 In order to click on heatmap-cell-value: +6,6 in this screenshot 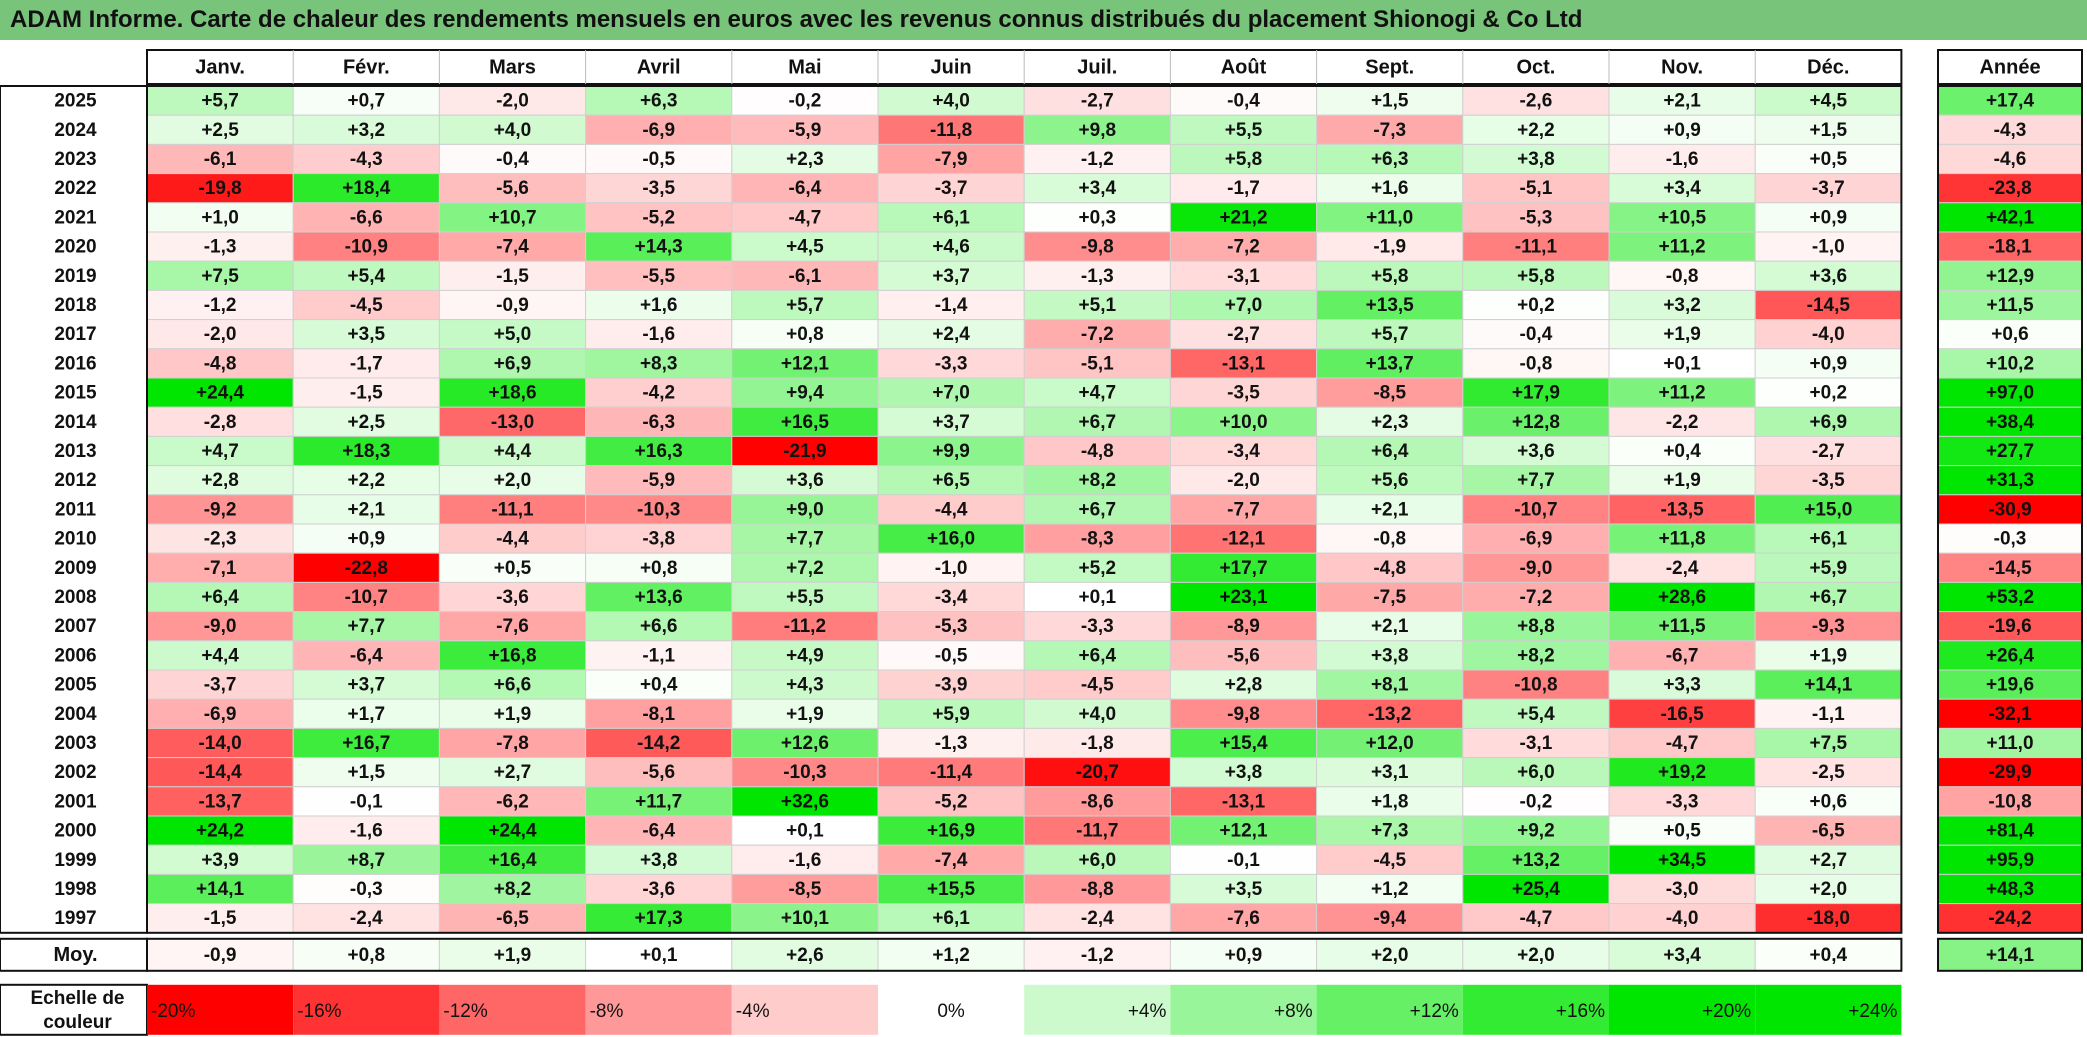, I will do `click(513, 685)`.